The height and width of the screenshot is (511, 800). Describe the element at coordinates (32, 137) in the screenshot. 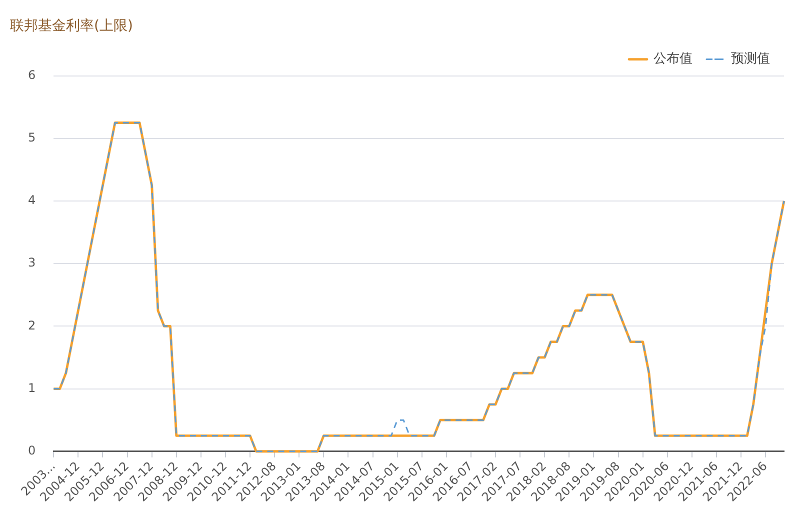

I see `y-tick-label: 5` at that location.